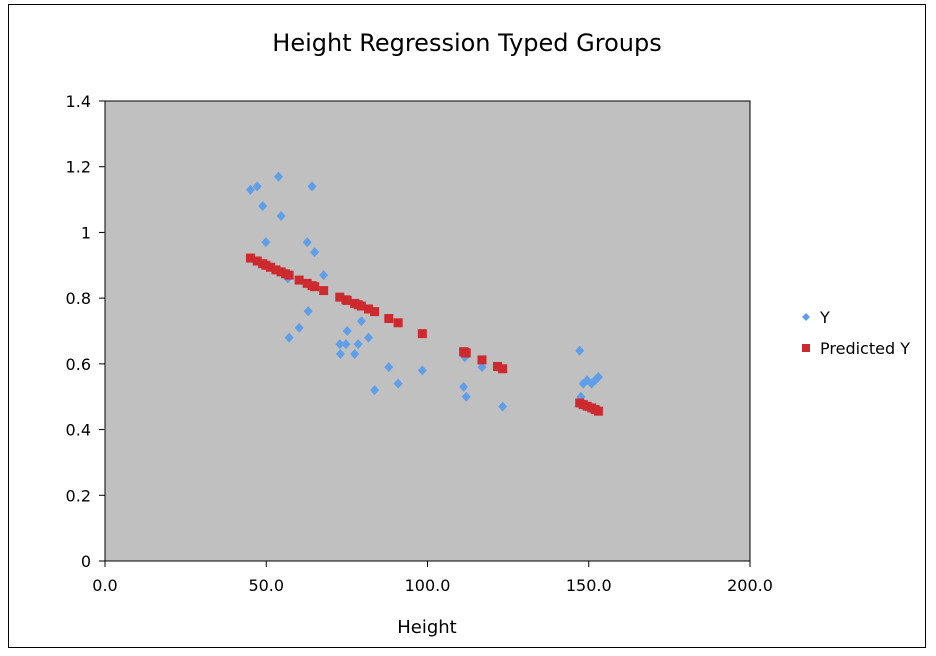  What do you see at coordinates (78, 101) in the screenshot?
I see `y-tick-label: 1.4` at bounding box center [78, 101].